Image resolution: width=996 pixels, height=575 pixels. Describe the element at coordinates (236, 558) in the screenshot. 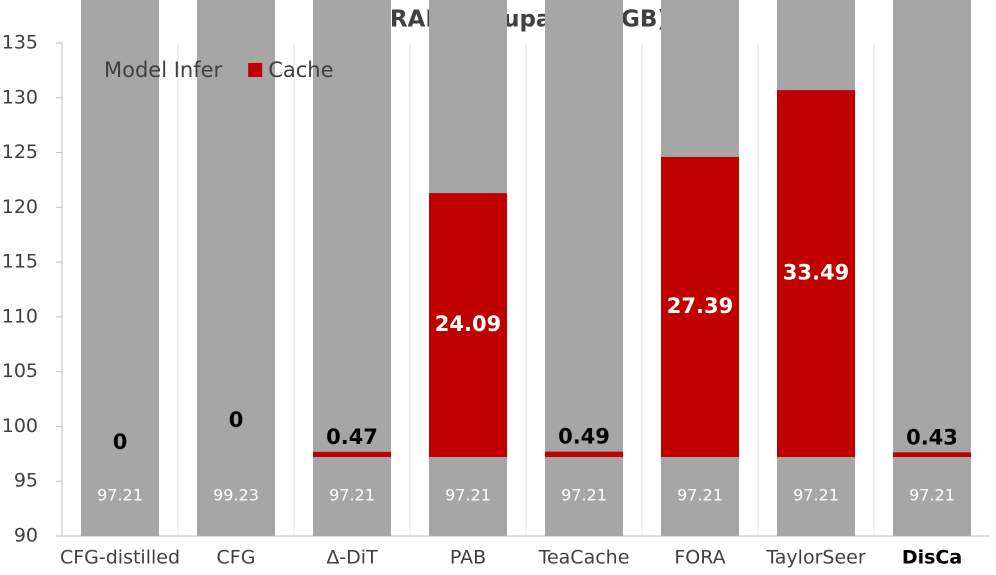

I see `x-tick-label: CFG` at that location.